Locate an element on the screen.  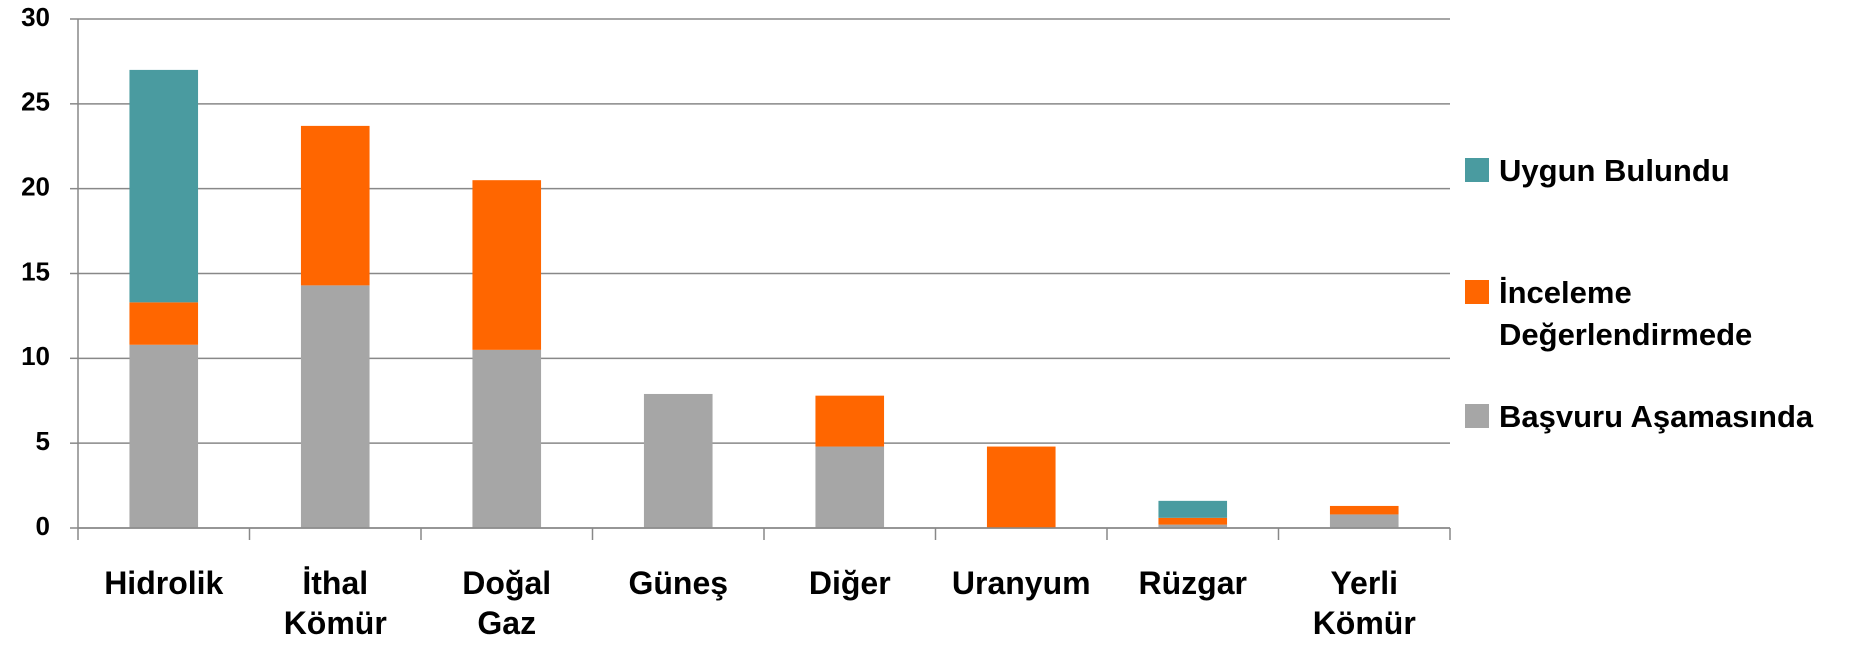
legend-label: İnceleme Değerlendirmede is located at coordinates (1626, 313).